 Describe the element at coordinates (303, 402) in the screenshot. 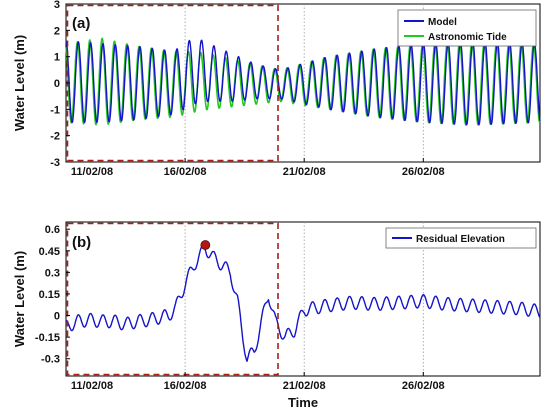

I see `panel-b-x-axis-label: Time` at that location.